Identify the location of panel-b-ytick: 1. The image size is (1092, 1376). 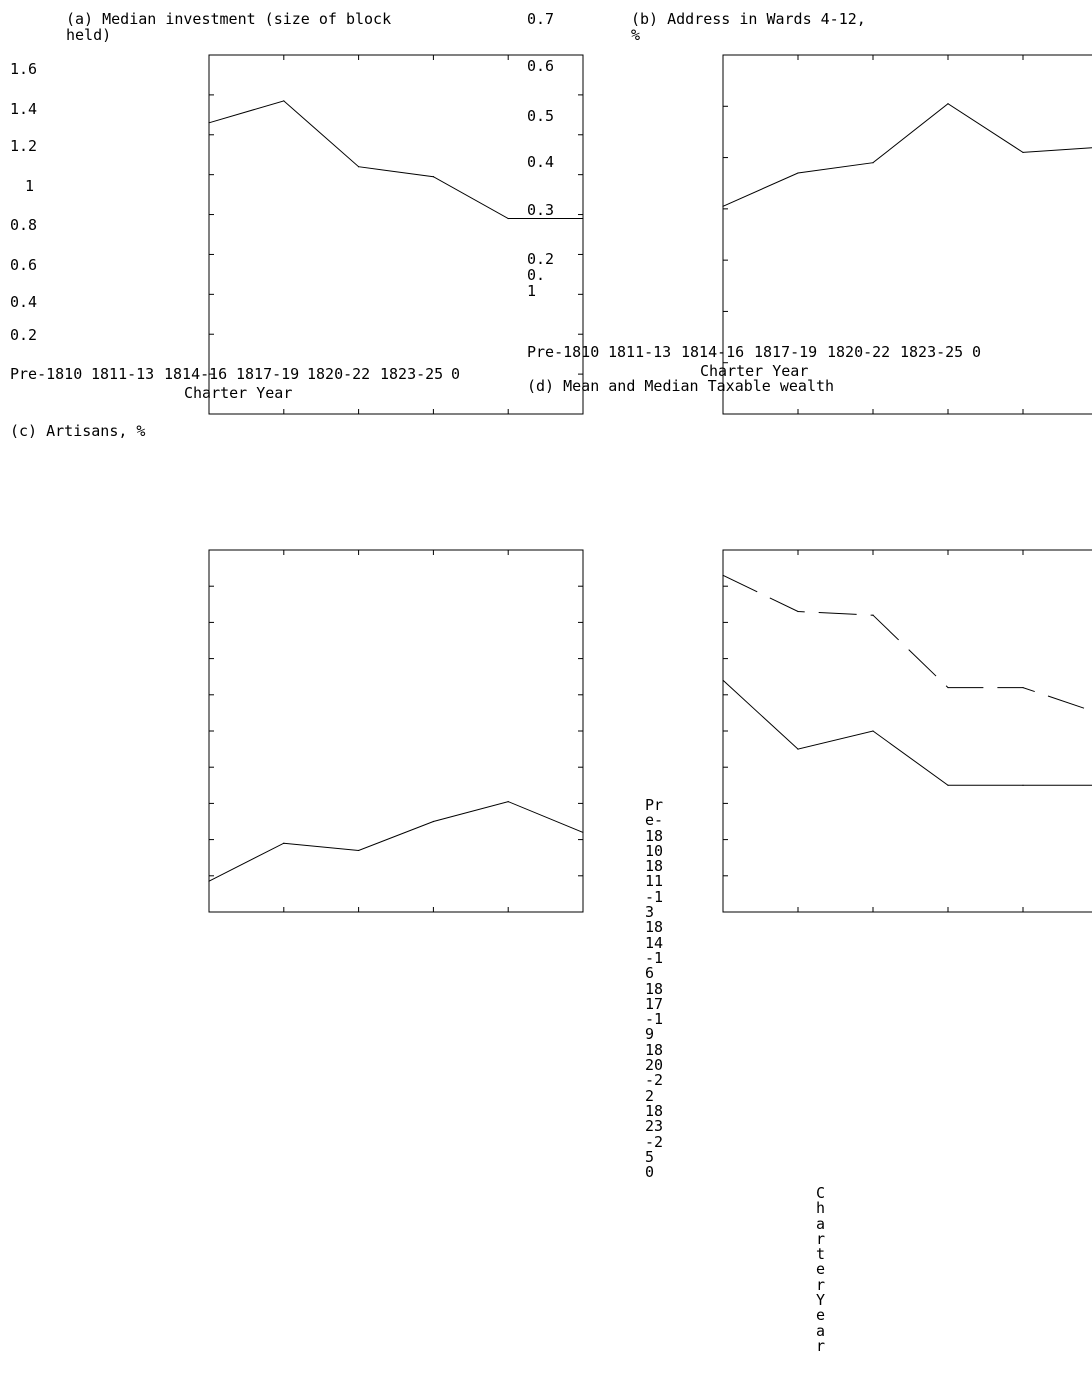
(532, 291).